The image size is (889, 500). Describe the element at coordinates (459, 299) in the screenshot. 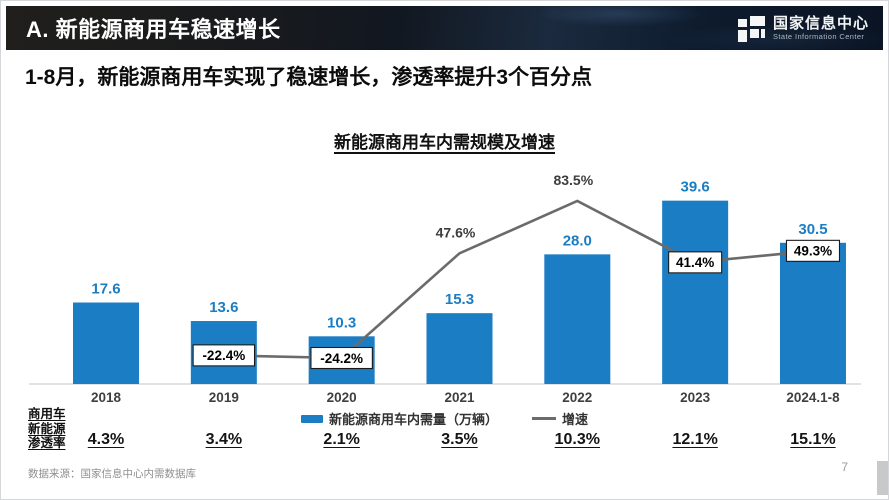

I see `bar-value-2021: 15.3` at that location.